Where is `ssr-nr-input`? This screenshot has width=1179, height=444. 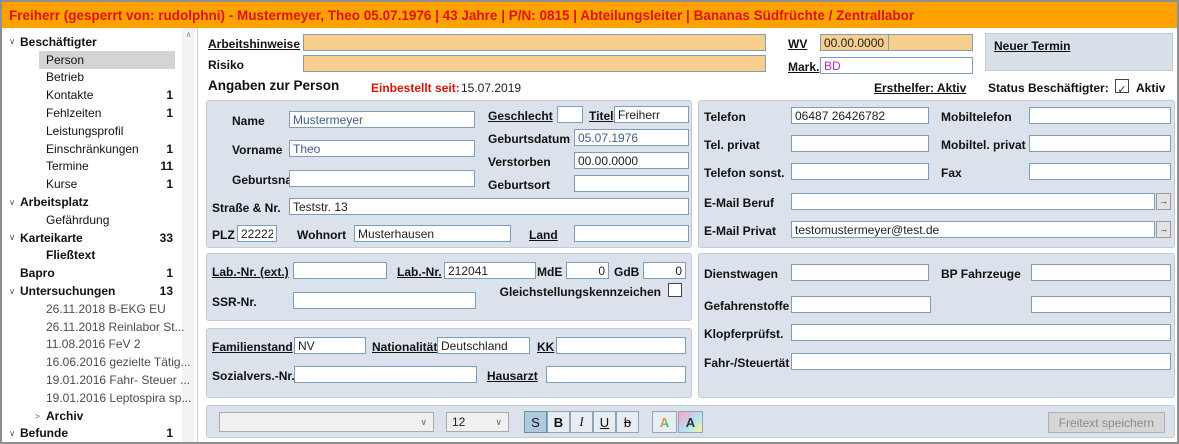 ssr-nr-input is located at coordinates (384, 300).